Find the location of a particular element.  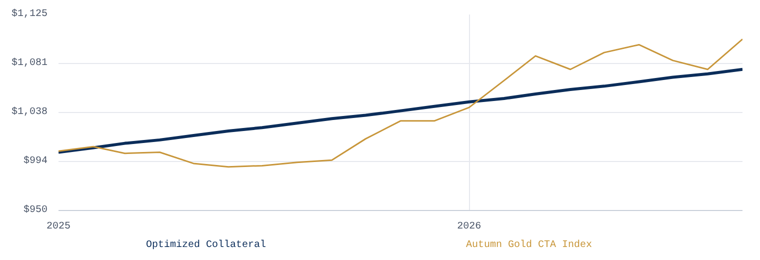

y-tick-label: $994 is located at coordinates (35, 161).